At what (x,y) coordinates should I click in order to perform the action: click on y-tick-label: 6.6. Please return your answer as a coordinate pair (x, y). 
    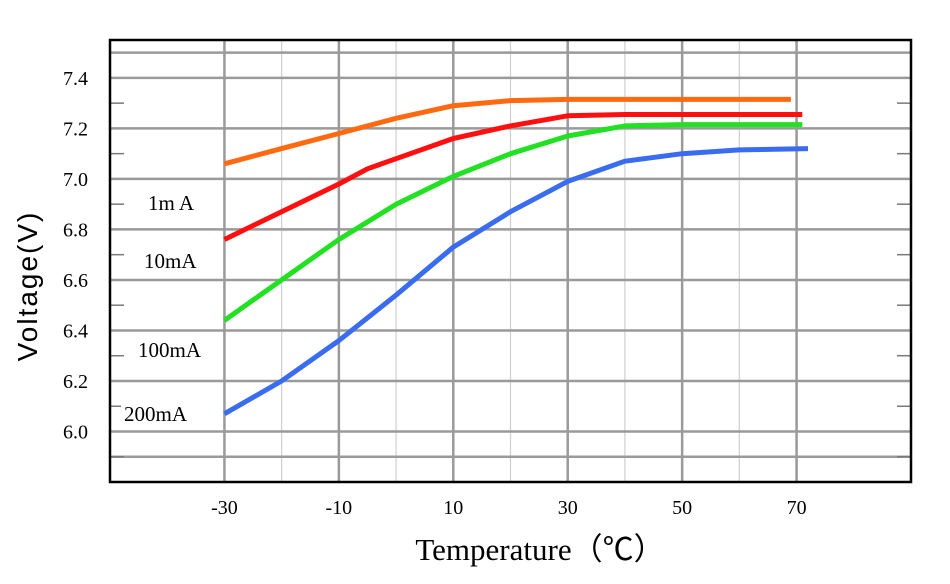
    Looking at the image, I should click on (75, 281).